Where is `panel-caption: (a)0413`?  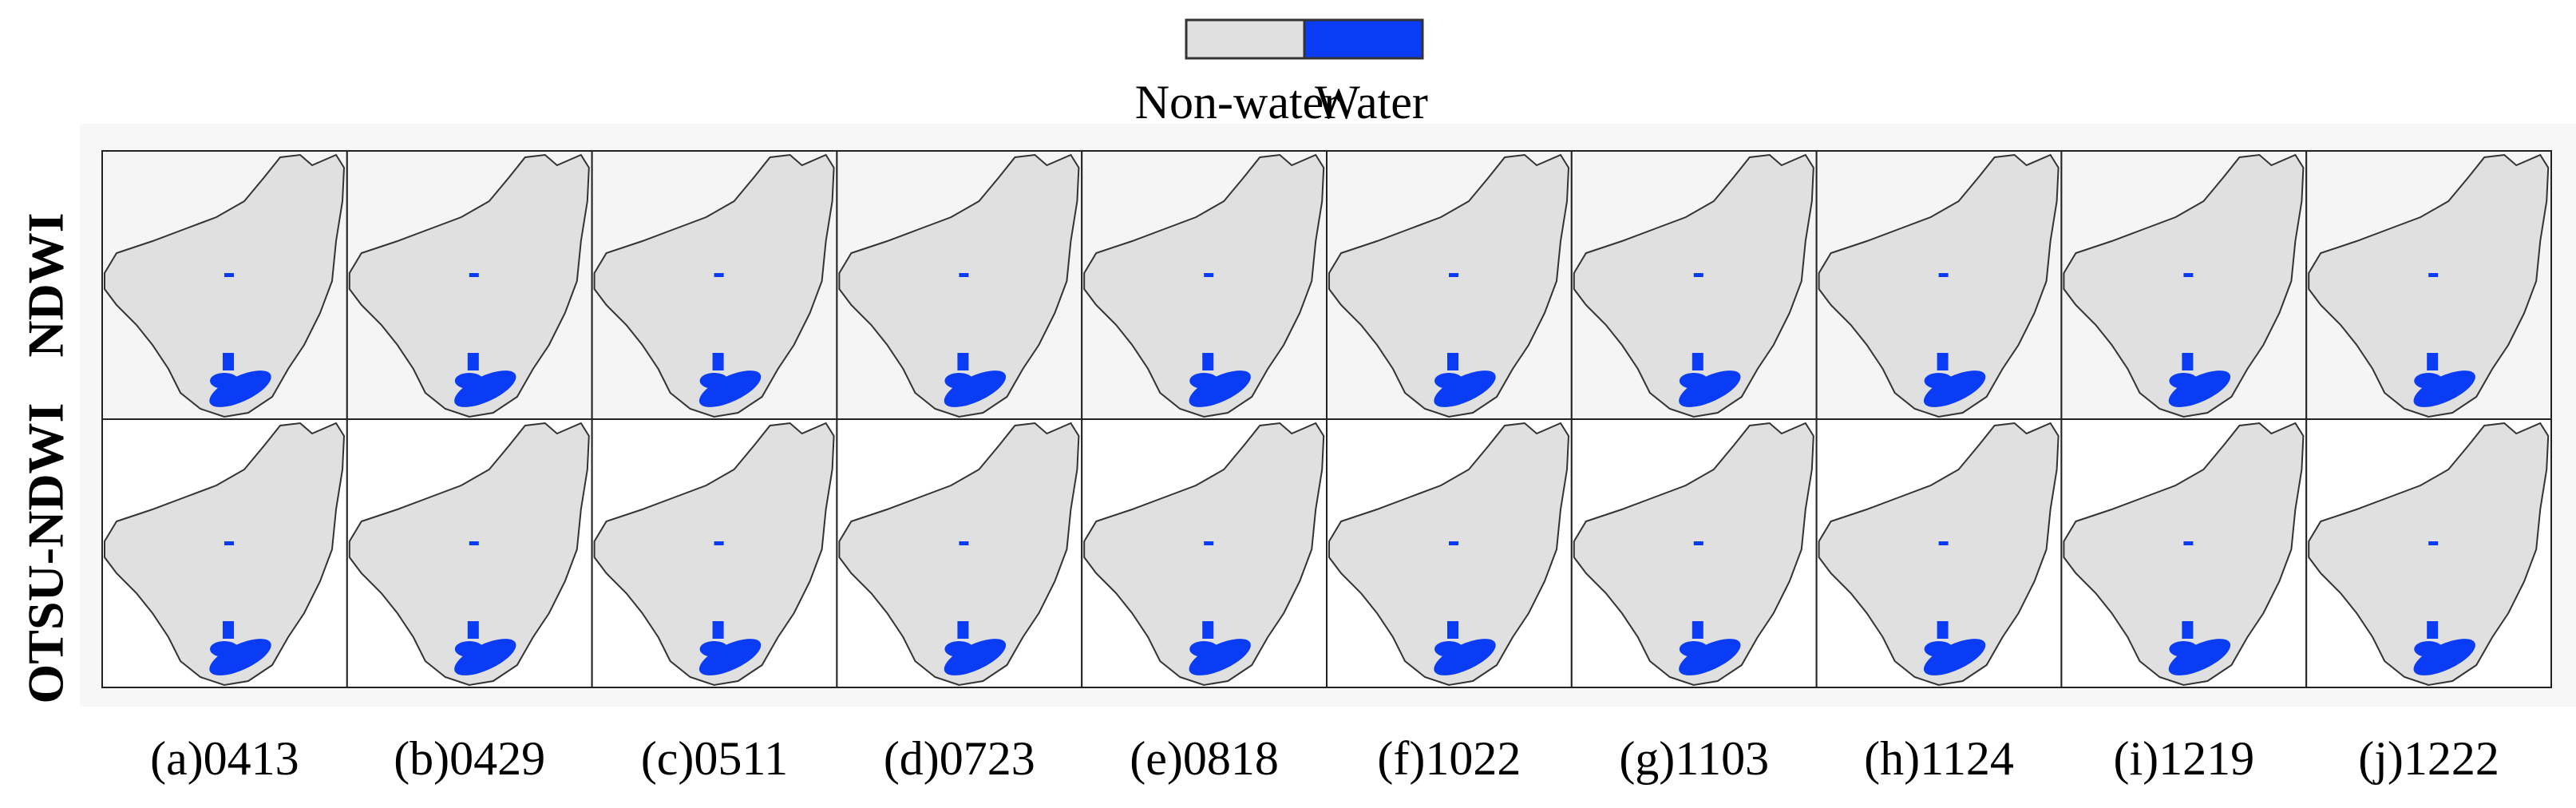
panel-caption: (a)0413 is located at coordinates (225, 759).